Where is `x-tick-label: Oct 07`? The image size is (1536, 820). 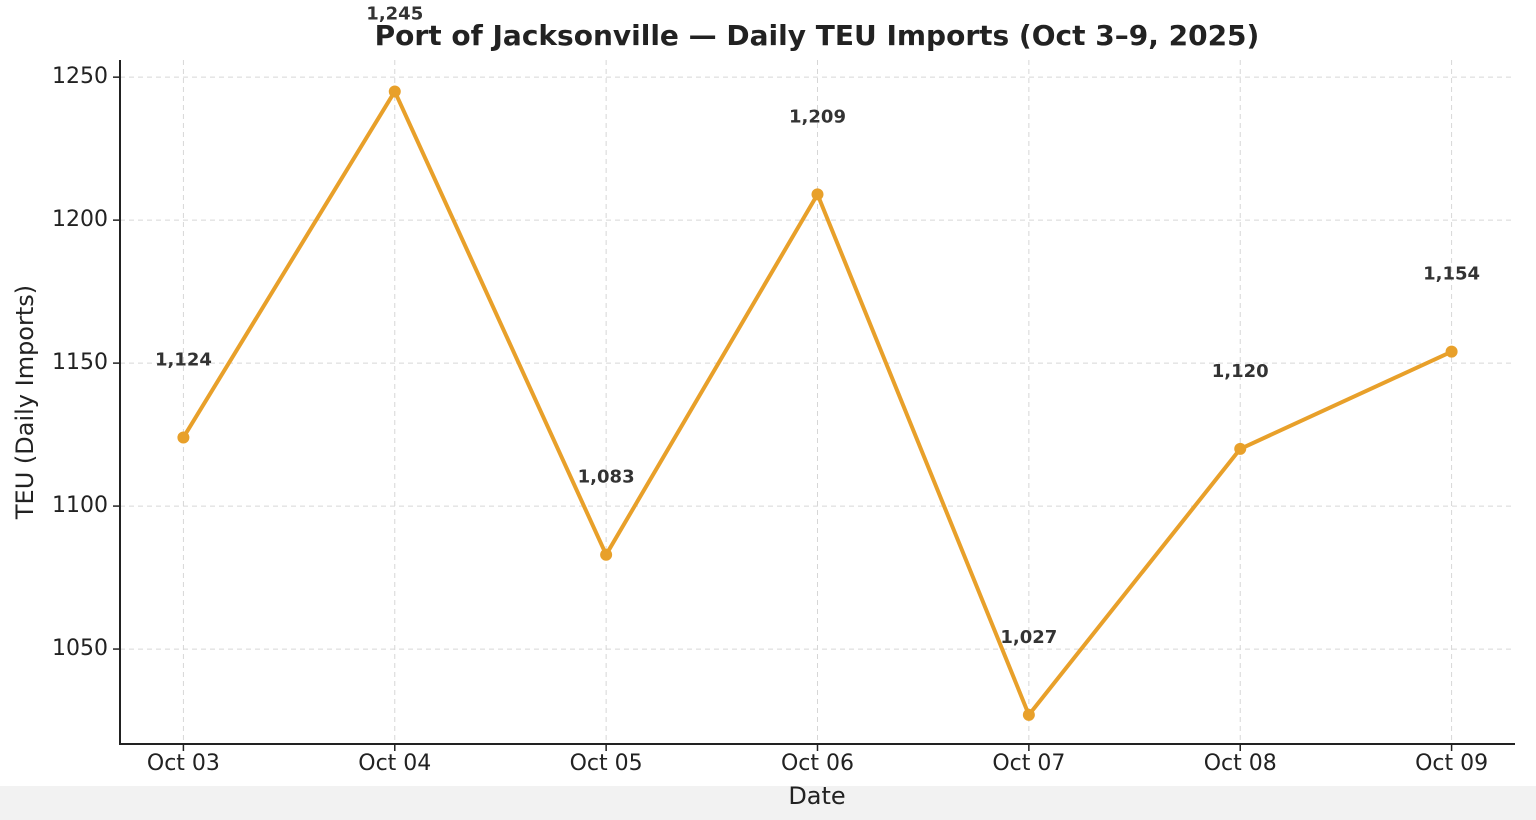
x-tick-label: Oct 07 is located at coordinates (1028, 763).